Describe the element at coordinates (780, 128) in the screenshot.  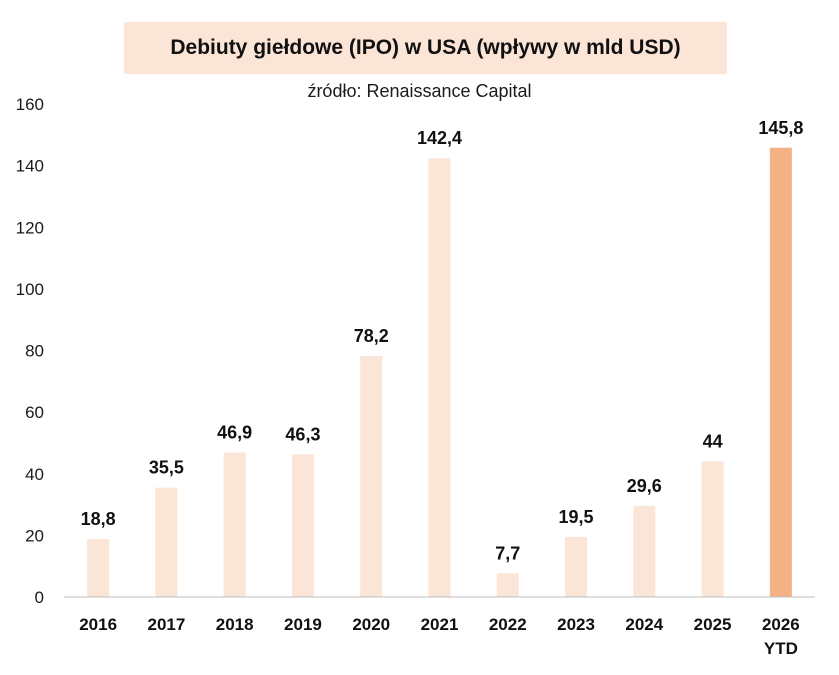
I see `data-label: 145,8` at that location.